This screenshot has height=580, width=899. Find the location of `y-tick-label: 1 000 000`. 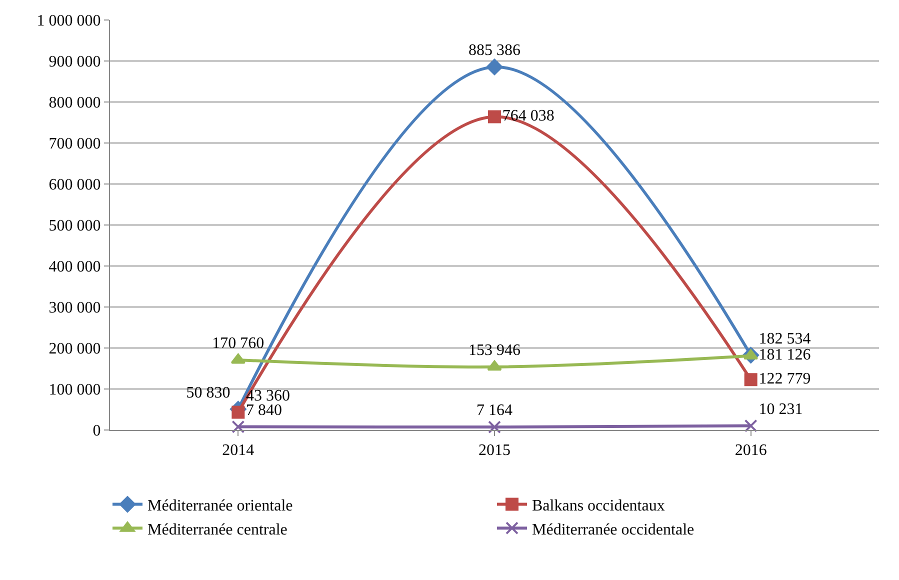

y-tick-label: 1 000 000 is located at coordinates (68, 21).